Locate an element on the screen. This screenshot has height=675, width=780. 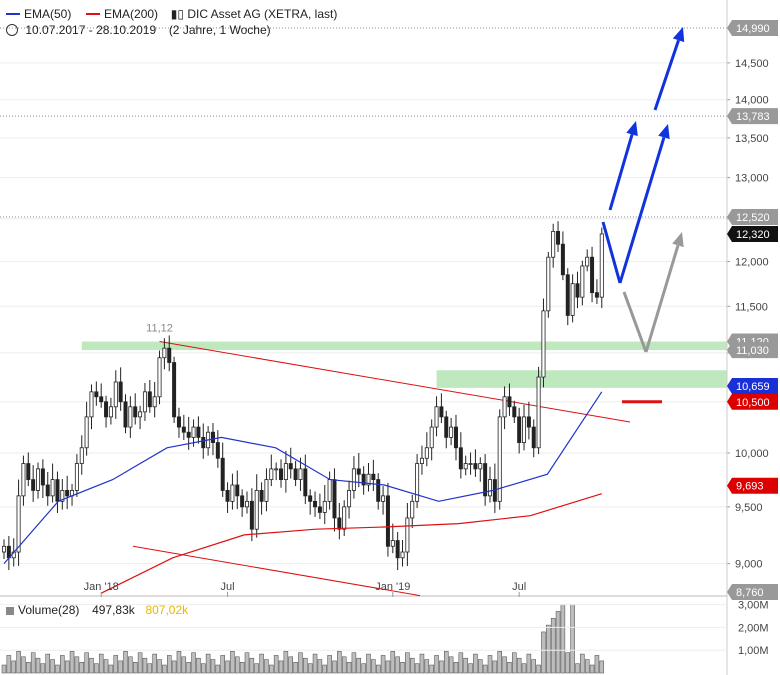
price-tag: 8,760 is located at coordinates (752, 592).